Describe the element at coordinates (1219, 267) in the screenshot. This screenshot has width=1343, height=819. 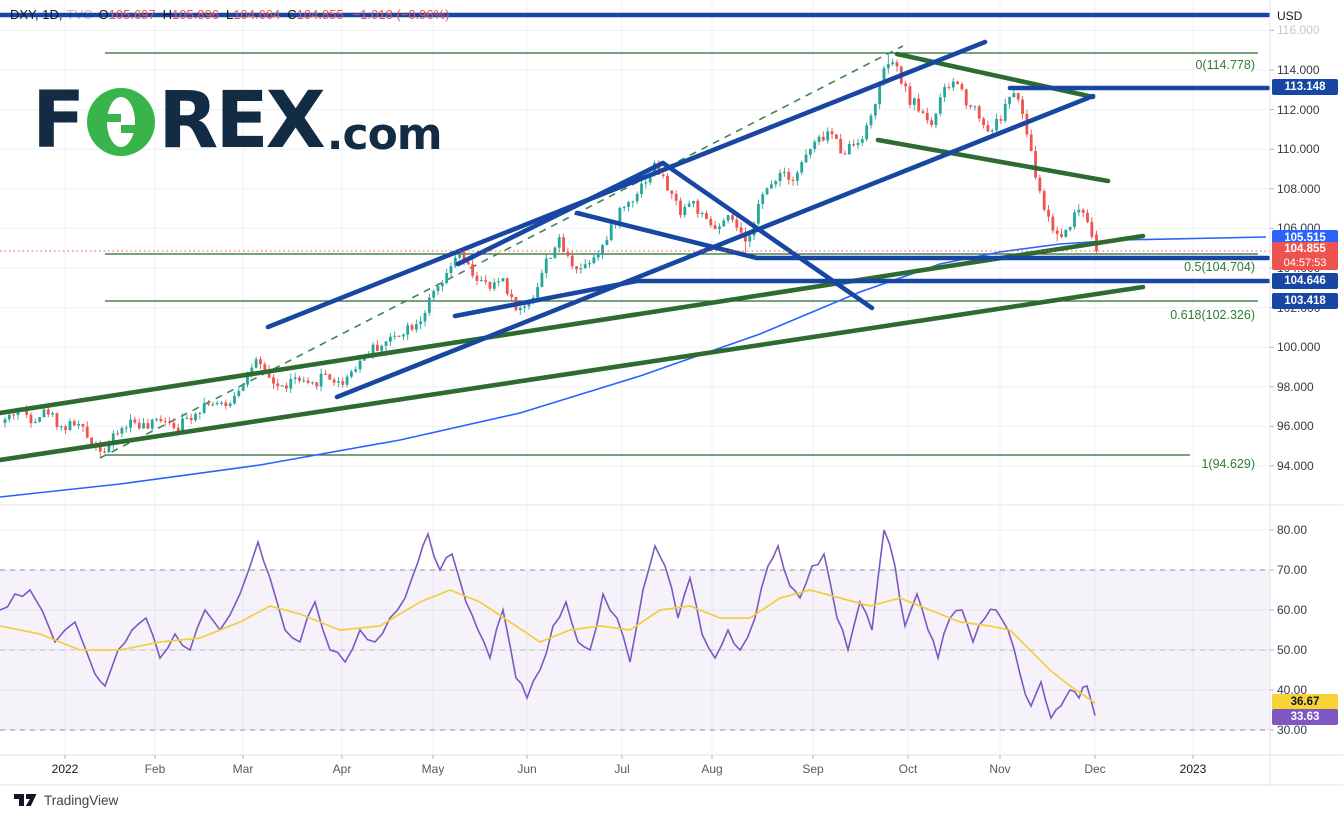
I see `fib-level-label: 0.5(104.704)` at that location.